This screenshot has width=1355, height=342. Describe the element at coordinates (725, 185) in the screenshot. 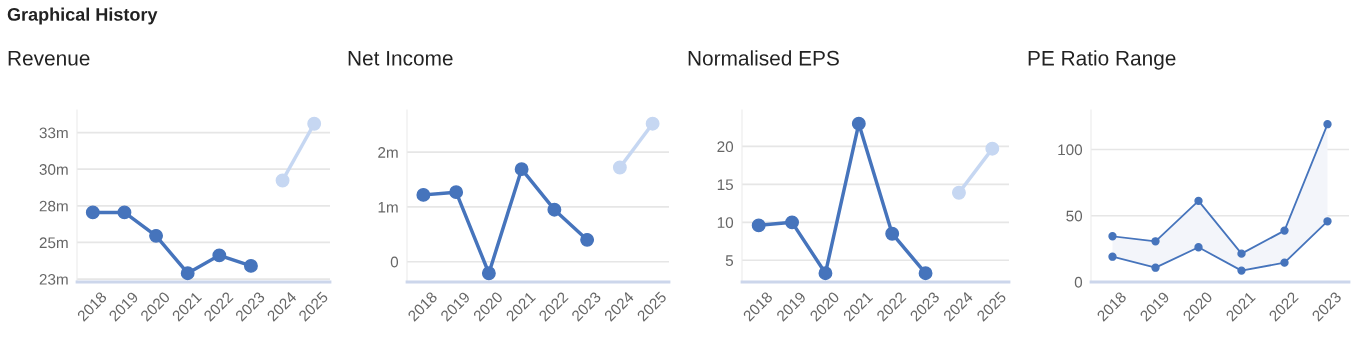

I see `y-tick-label: 15` at that location.